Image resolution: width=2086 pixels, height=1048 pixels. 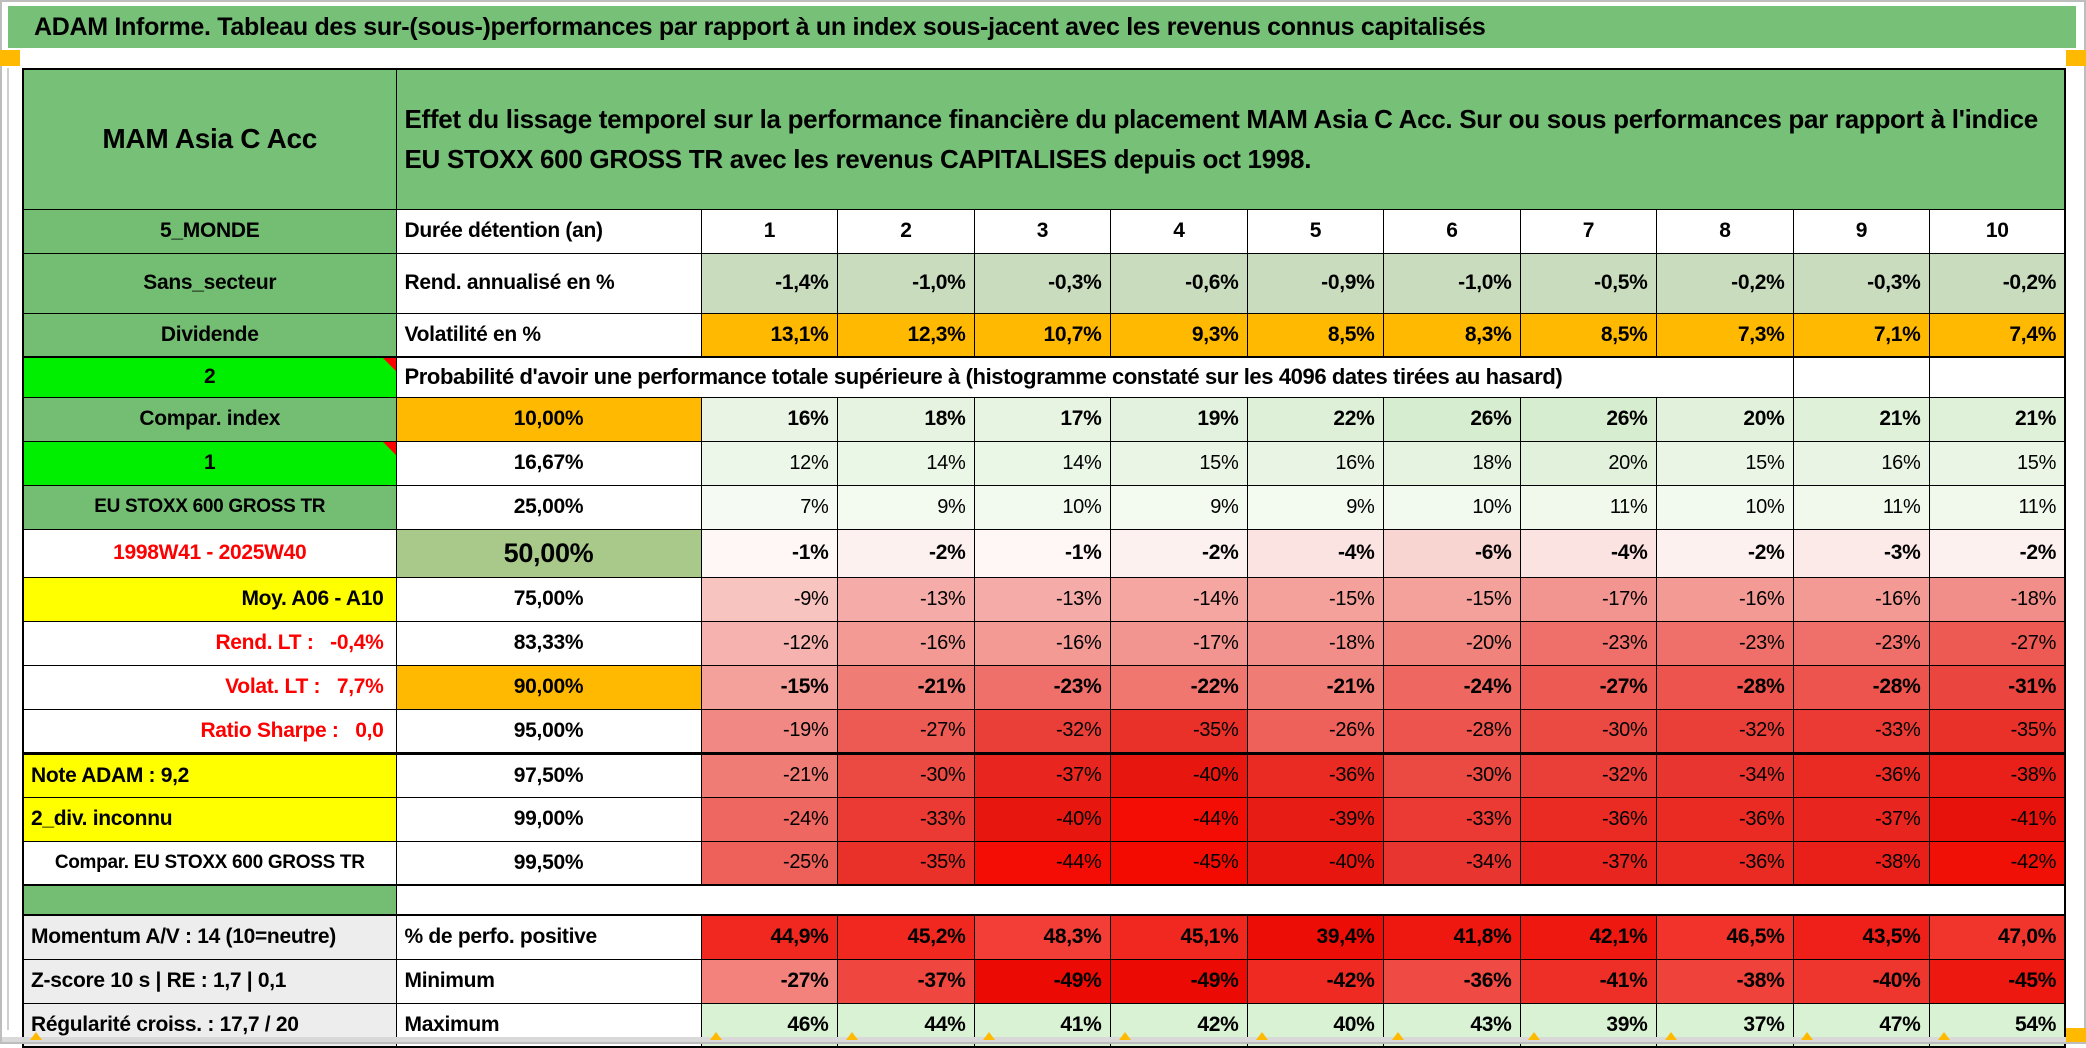 I want to click on row-p975-cell-6: -30%, so click(x=1451, y=774).